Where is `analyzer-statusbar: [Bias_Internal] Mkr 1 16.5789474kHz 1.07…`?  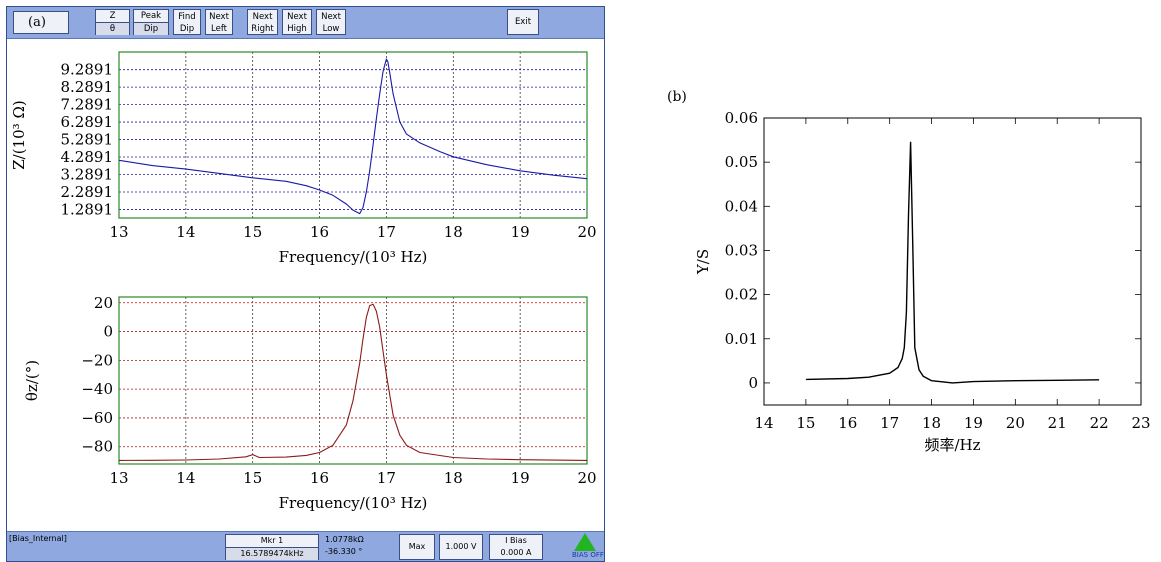
analyzer-statusbar: [Bias_Internal] Mkr 1 16.5789474kHz 1.07… is located at coordinates (305, 546).